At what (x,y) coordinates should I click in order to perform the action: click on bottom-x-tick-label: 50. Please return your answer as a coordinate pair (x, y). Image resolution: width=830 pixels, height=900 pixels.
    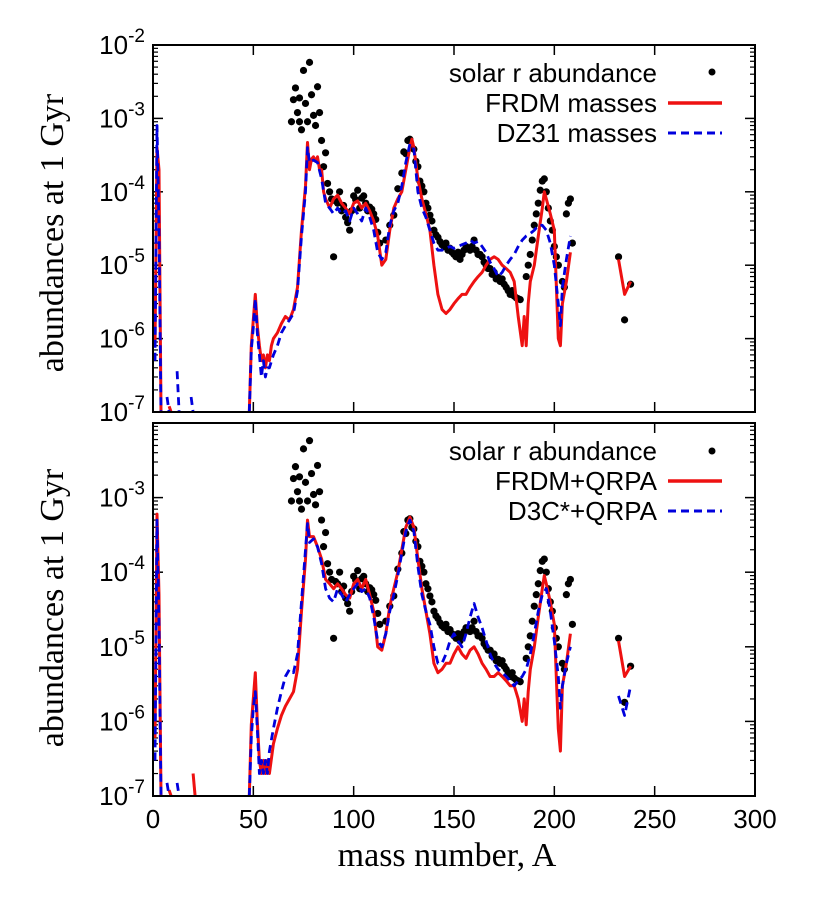
    Looking at the image, I should click on (253, 819).